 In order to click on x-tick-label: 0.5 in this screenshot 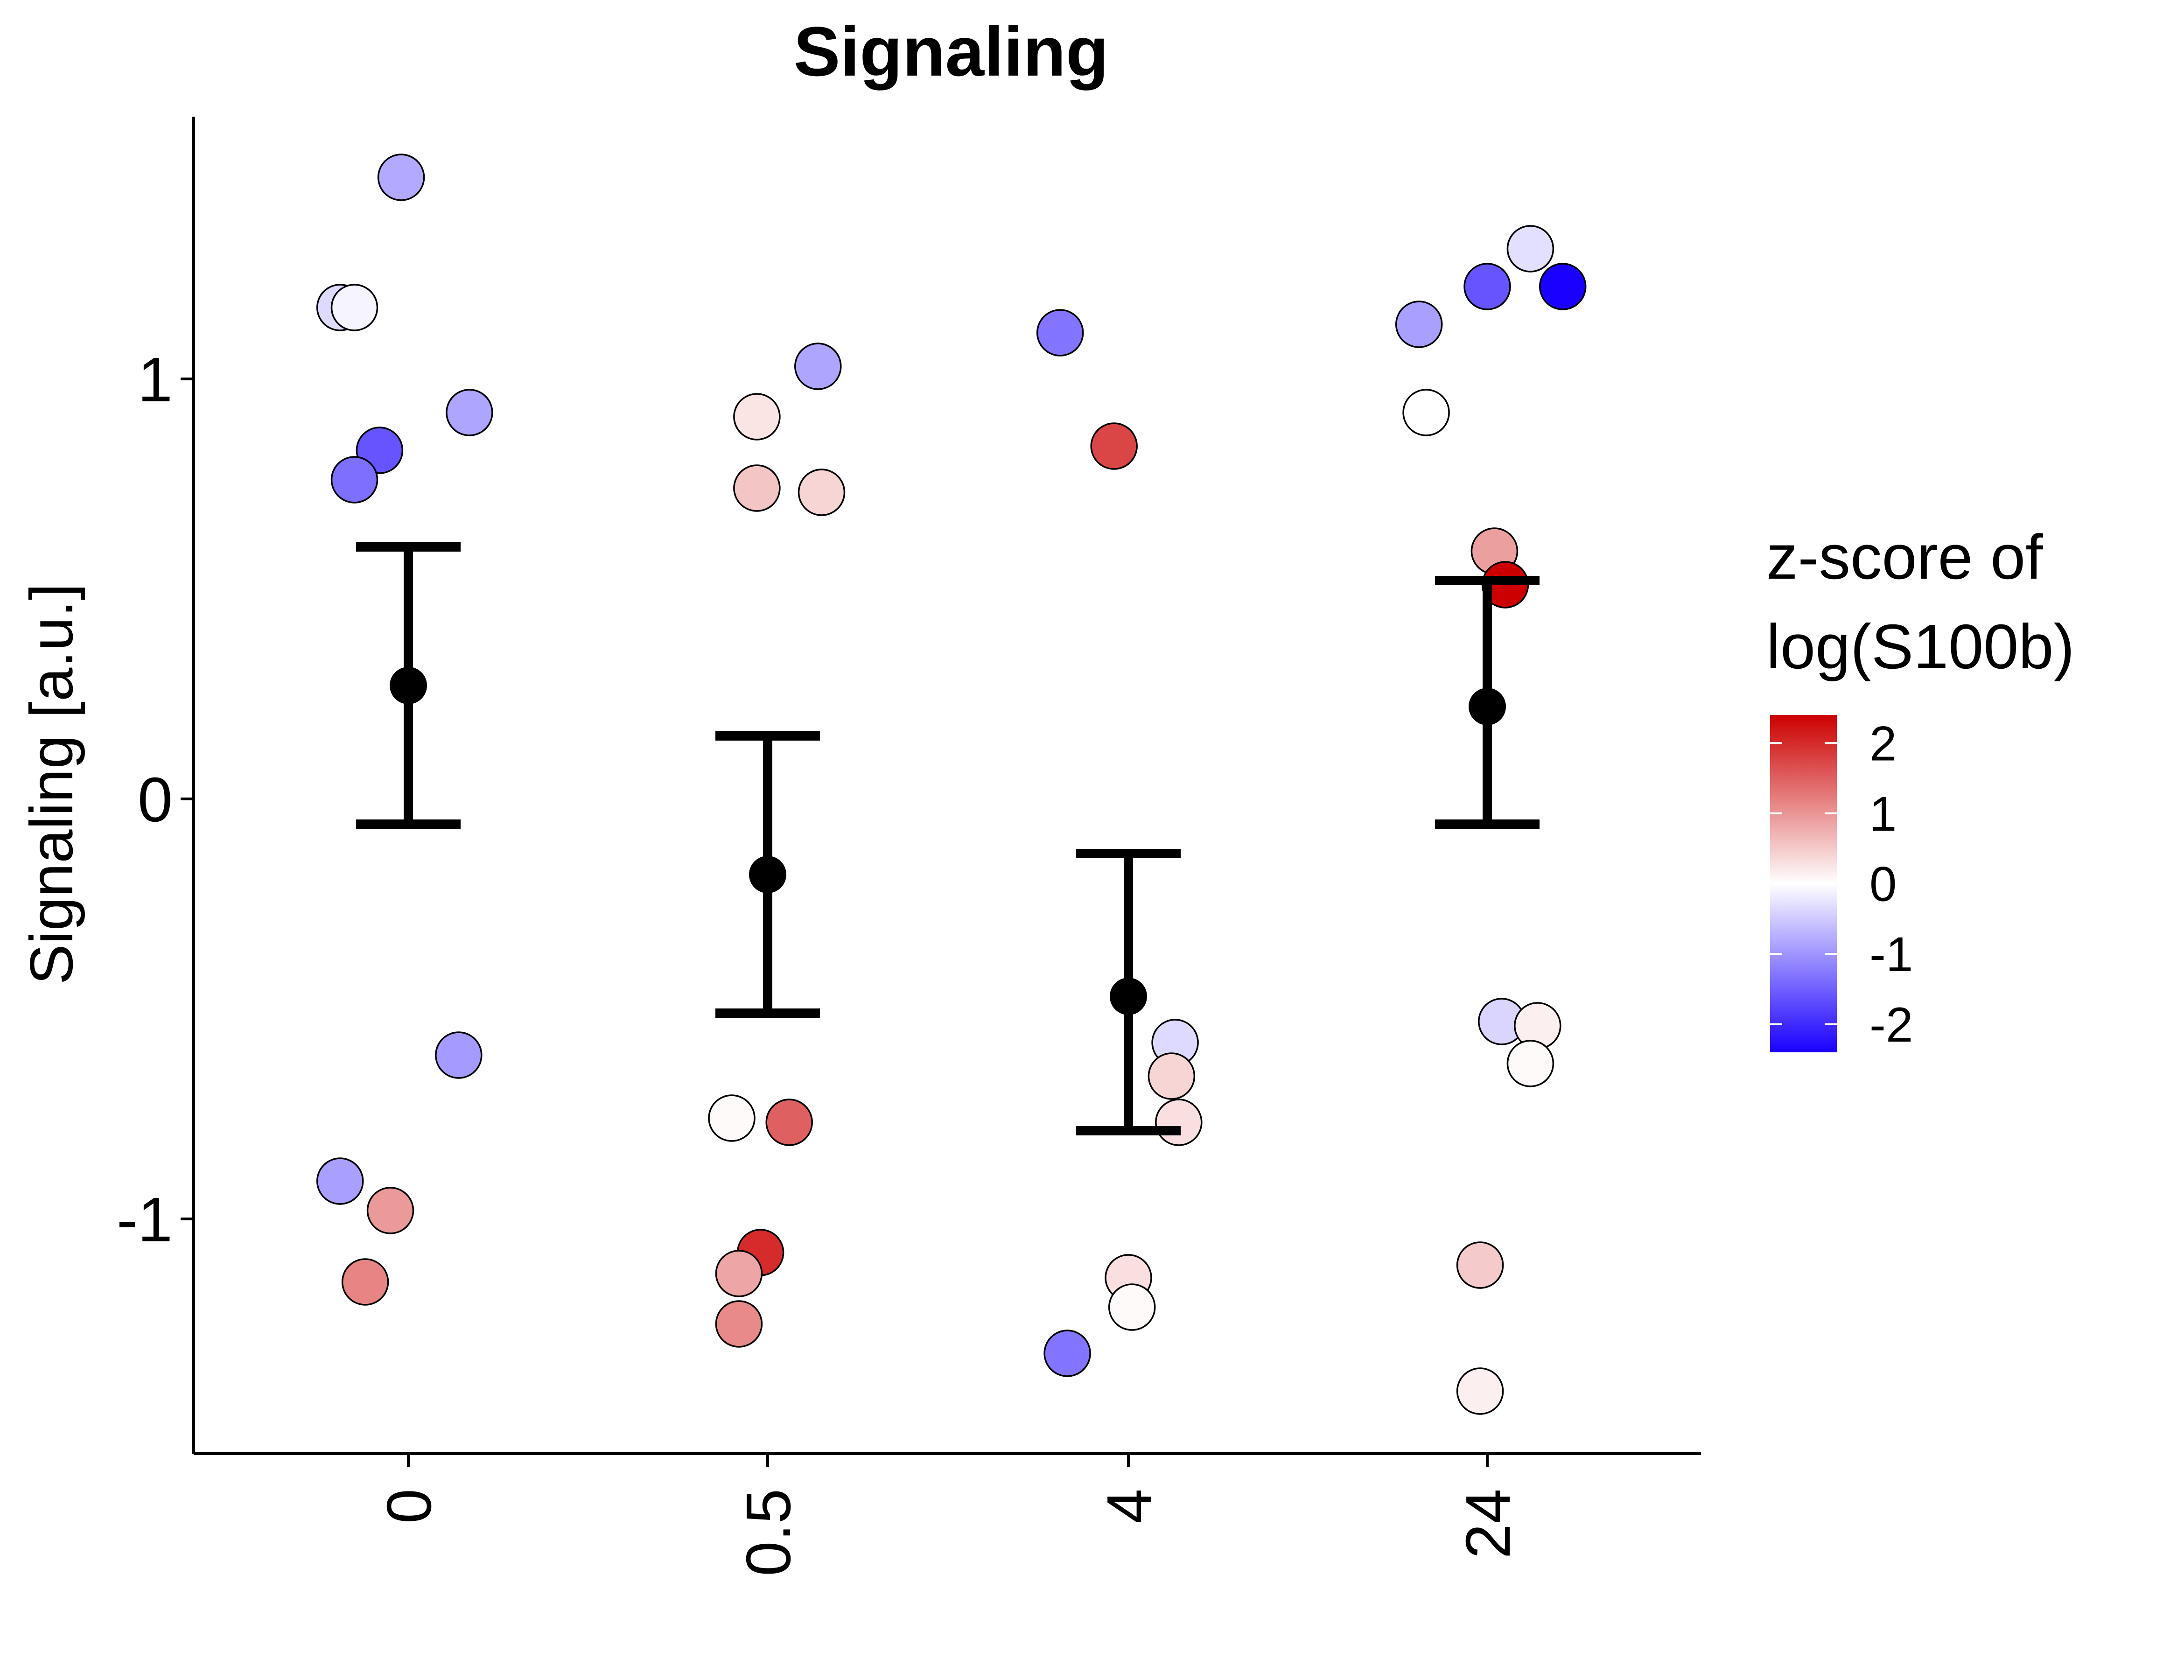, I will do `click(768, 1532)`.